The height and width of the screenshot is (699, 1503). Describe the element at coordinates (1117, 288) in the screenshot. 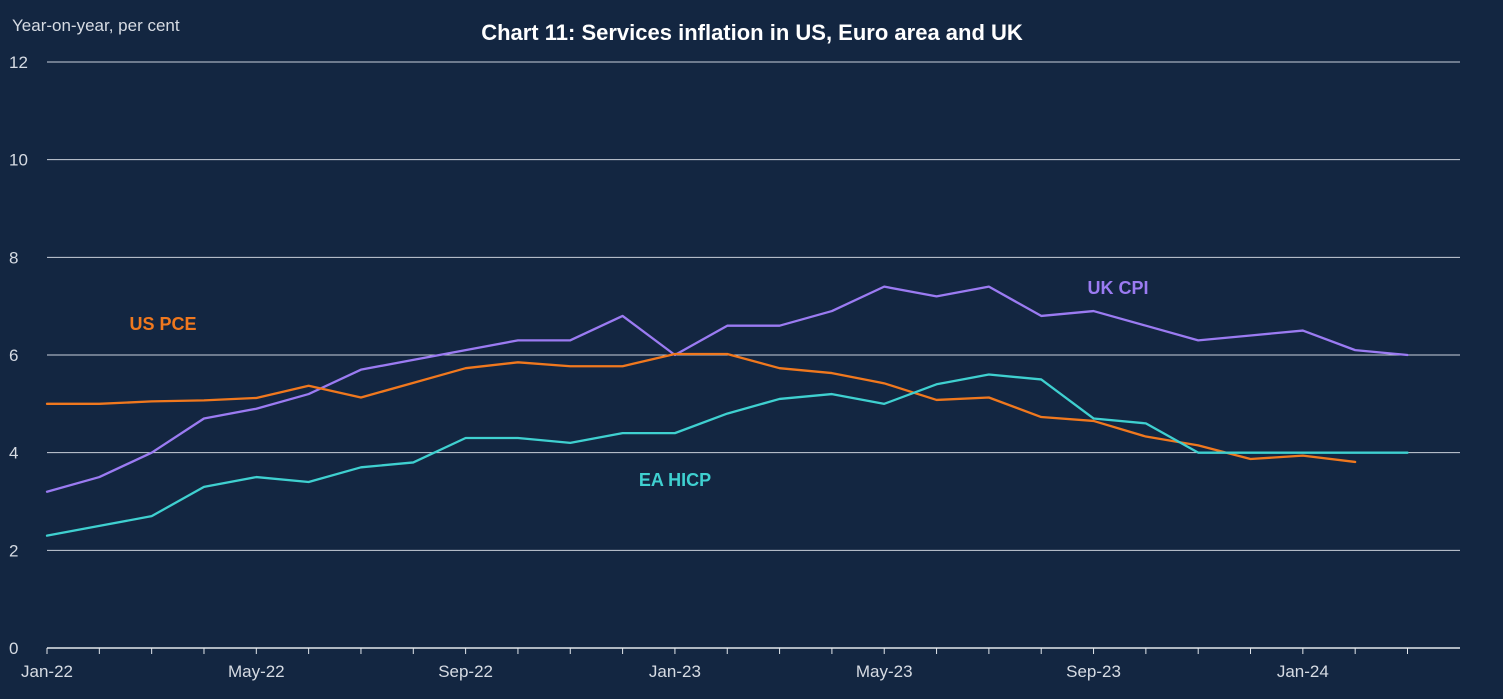

I see `series-label-uk-cpi: UK CPI` at that location.